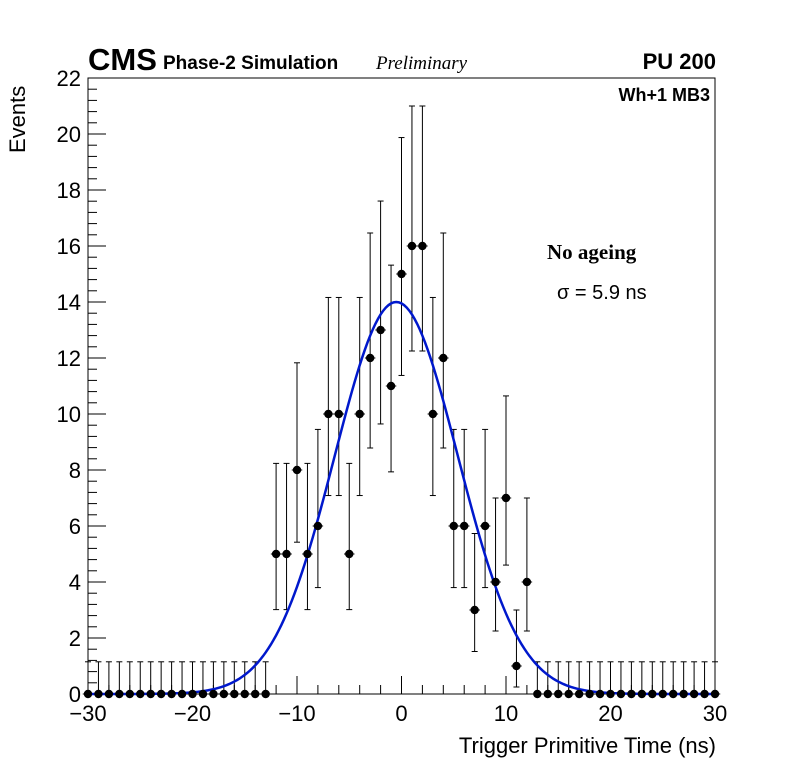 The image size is (796, 772). I want to click on y-axis-ticks, so click(97, 386).